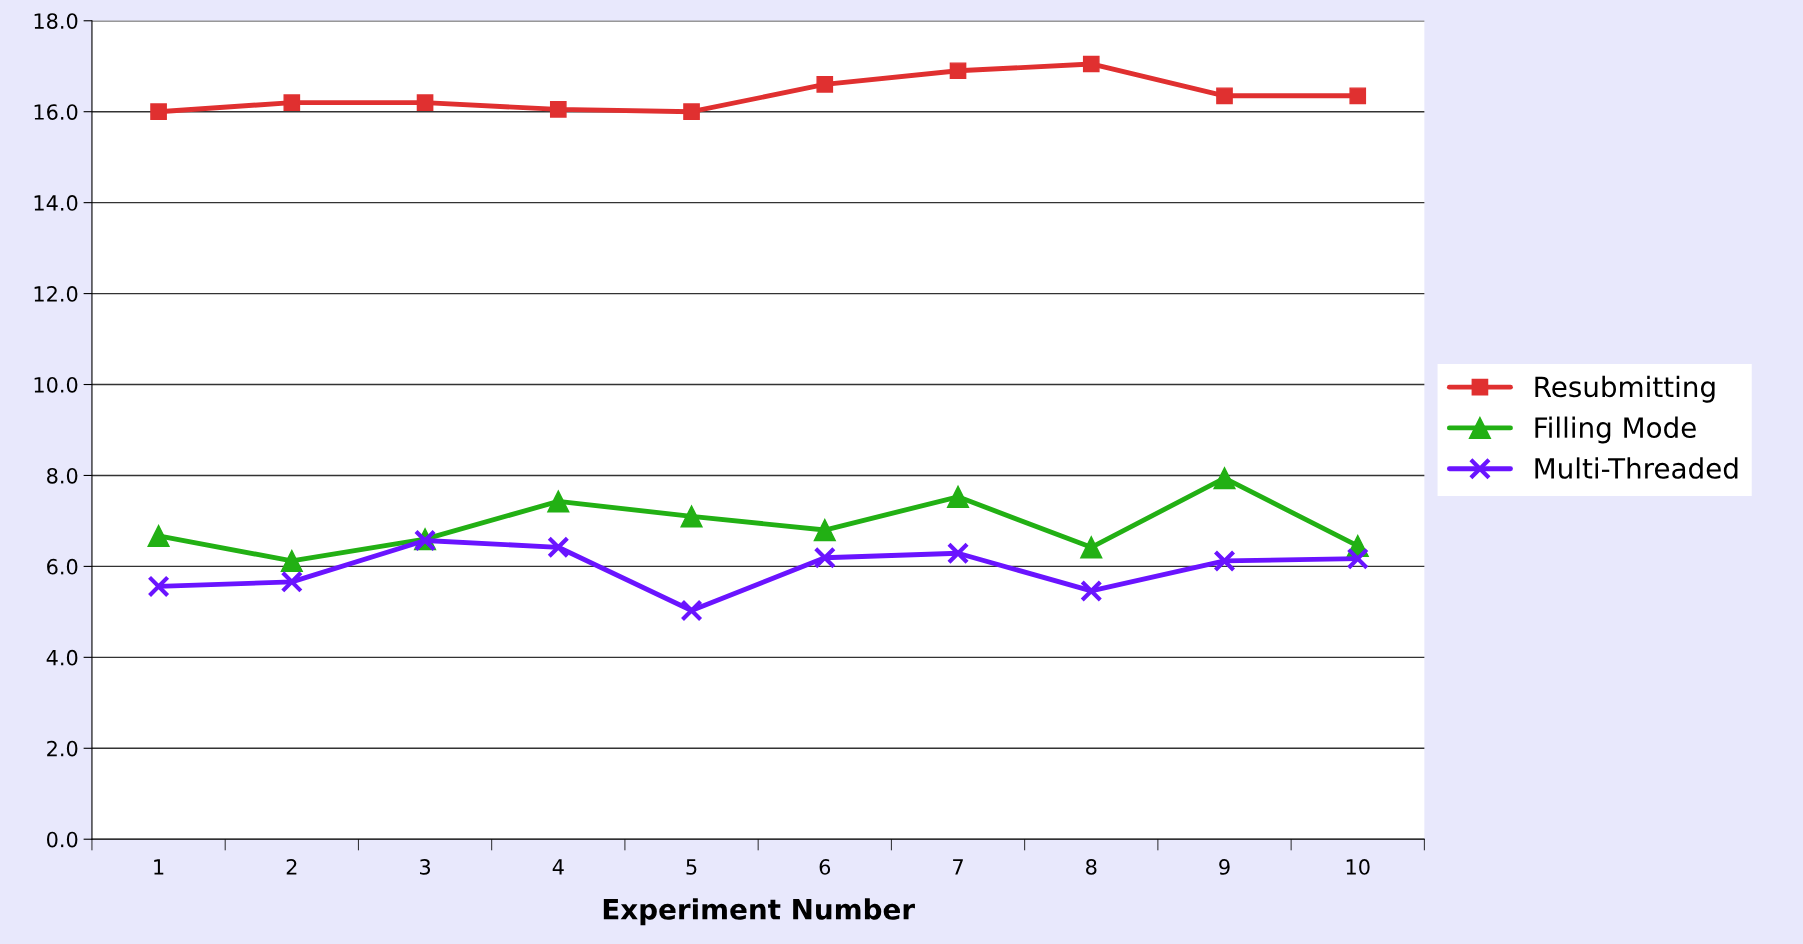 The height and width of the screenshot is (944, 1803). I want to click on x-tick-label: 3, so click(425, 867).